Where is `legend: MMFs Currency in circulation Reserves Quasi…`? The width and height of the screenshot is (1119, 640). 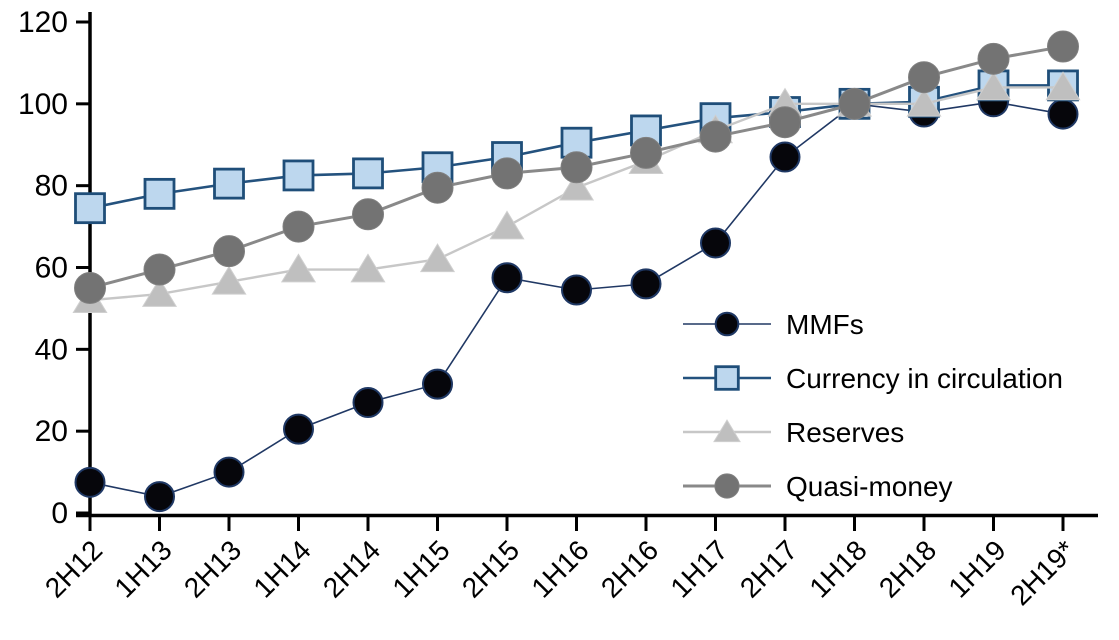
legend: MMFs Currency in circulation Reserves Quasi… is located at coordinates (873, 405).